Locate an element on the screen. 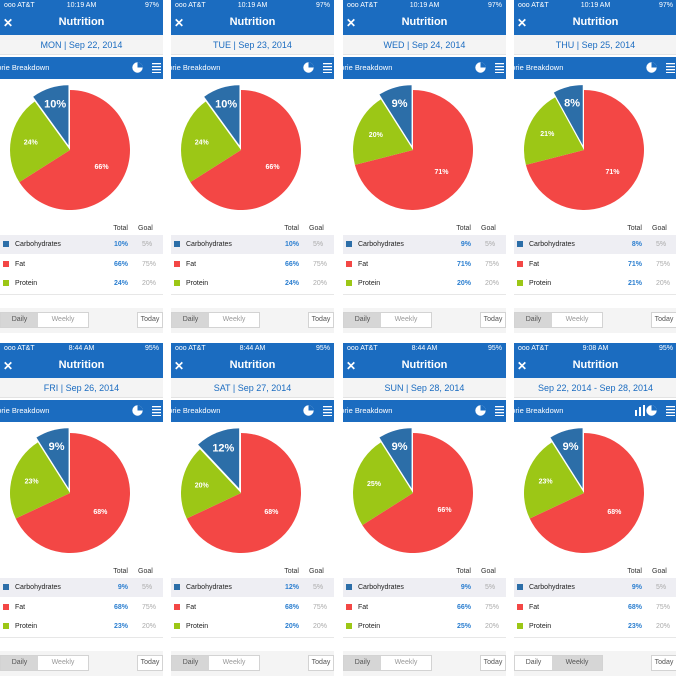  fat-slice is located at coordinates (243, 493).